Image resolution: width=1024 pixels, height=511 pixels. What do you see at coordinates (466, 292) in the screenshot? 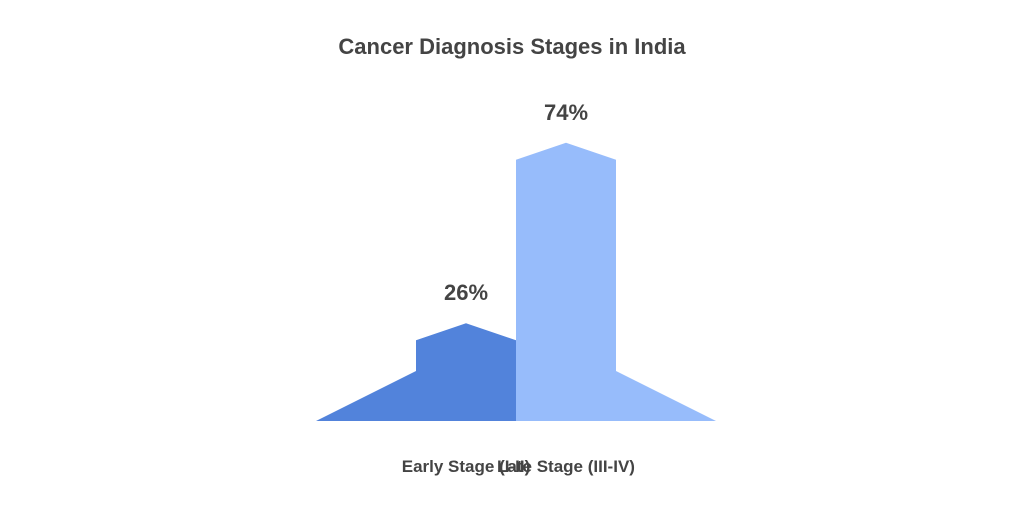
I see `value-label-1: 26%` at bounding box center [466, 292].